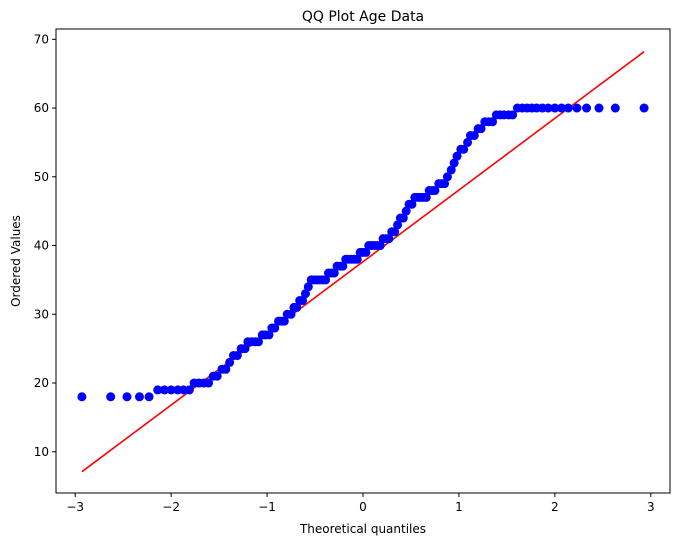 The image size is (687, 545). Describe the element at coordinates (362, 529) in the screenshot. I see `x-axis-title: Theoretical quantiles` at that location.